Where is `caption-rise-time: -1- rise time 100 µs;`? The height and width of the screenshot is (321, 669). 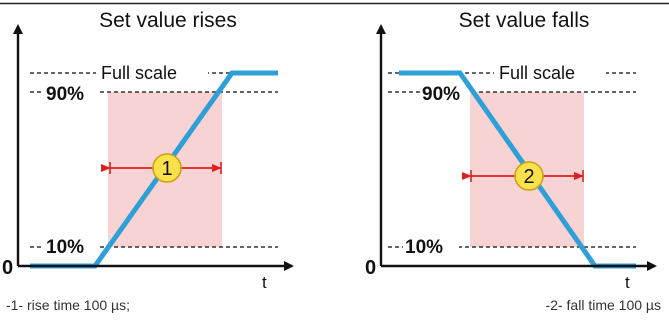
caption-rise-time: -1- rise time 100 µs; is located at coordinates (68, 305).